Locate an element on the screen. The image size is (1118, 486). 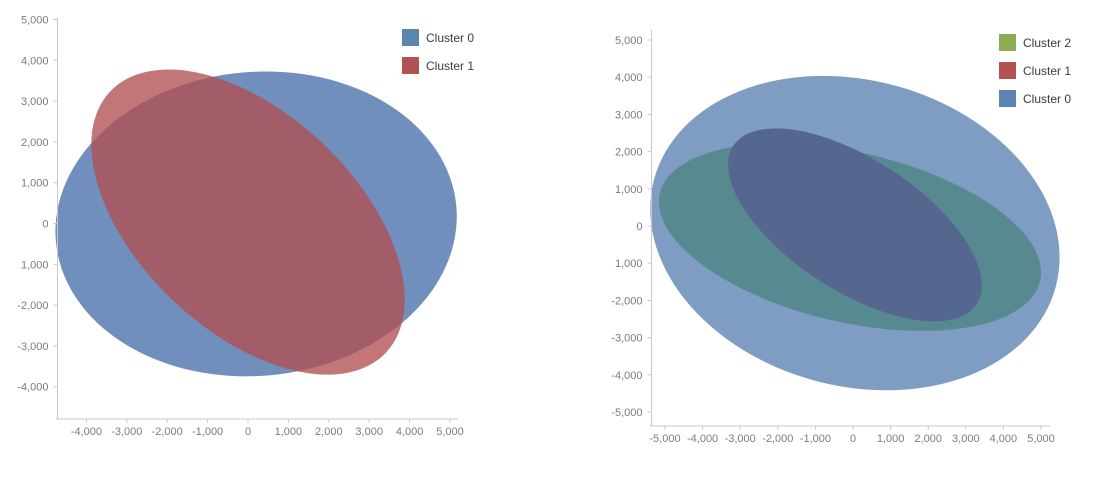
legend-label: Cluster 2 is located at coordinates (1047, 42).